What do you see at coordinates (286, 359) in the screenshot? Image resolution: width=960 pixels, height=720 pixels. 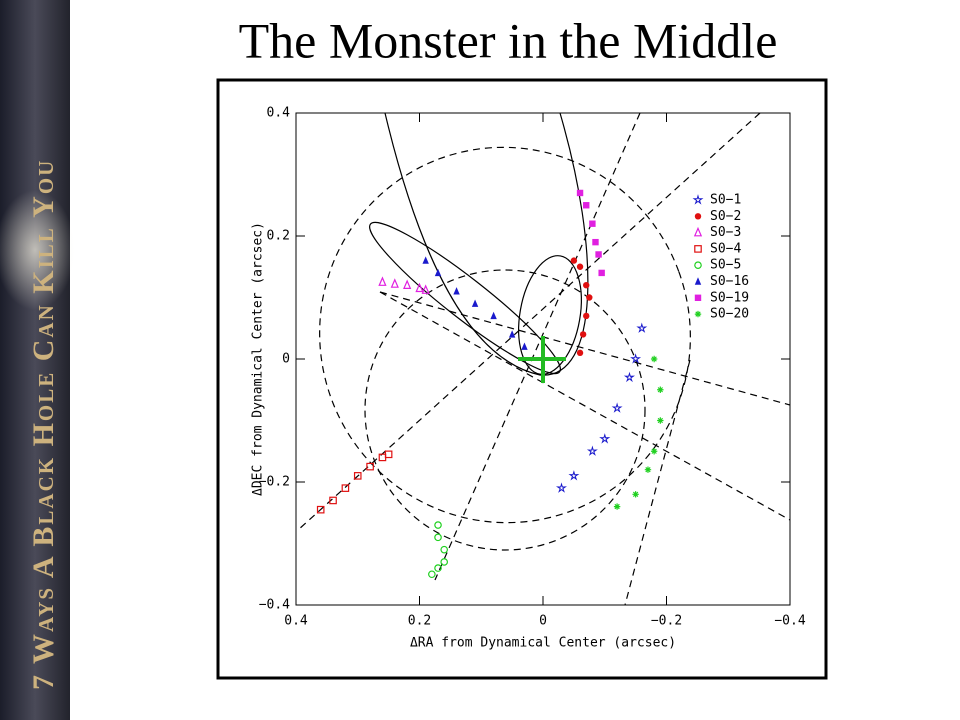 I see `y-tick-label: 0` at bounding box center [286, 359].